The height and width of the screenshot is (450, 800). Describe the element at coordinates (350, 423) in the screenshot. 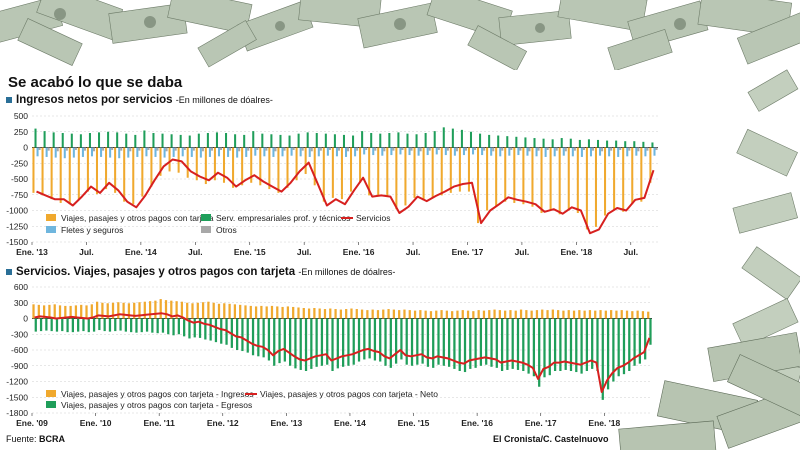

I see `chart2-xtick-label: Ene. '14` at that location.